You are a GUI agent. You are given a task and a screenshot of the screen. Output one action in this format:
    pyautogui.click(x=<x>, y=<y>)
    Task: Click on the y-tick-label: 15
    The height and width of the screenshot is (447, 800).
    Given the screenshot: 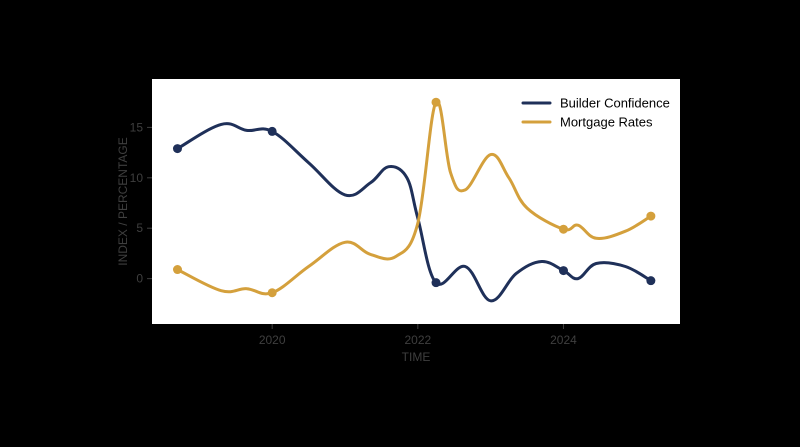 What is the action you would take?
    pyautogui.click(x=137, y=127)
    